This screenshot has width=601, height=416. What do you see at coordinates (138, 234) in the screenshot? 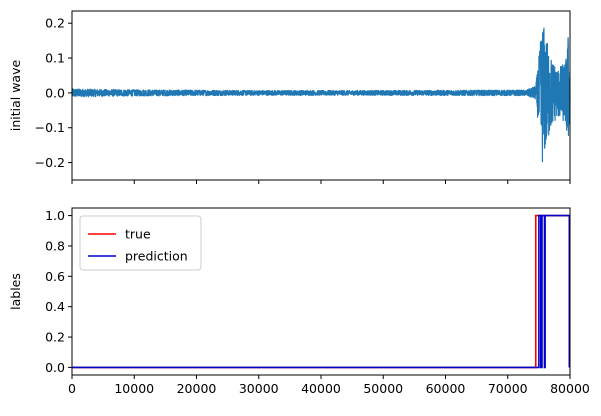
I see `legend-label-true: true` at bounding box center [138, 234].